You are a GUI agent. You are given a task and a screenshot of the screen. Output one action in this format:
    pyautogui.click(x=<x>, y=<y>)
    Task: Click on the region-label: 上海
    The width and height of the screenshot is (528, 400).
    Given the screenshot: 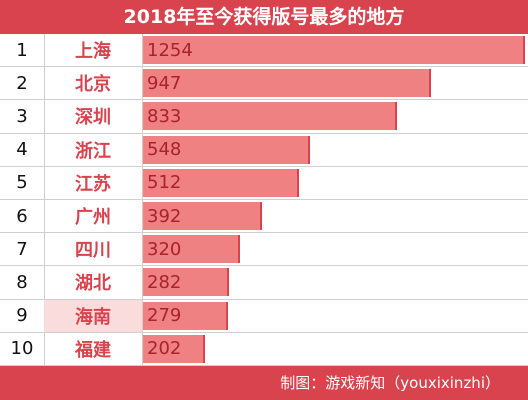 What is the action you would take?
    pyautogui.click(x=93, y=52)
    